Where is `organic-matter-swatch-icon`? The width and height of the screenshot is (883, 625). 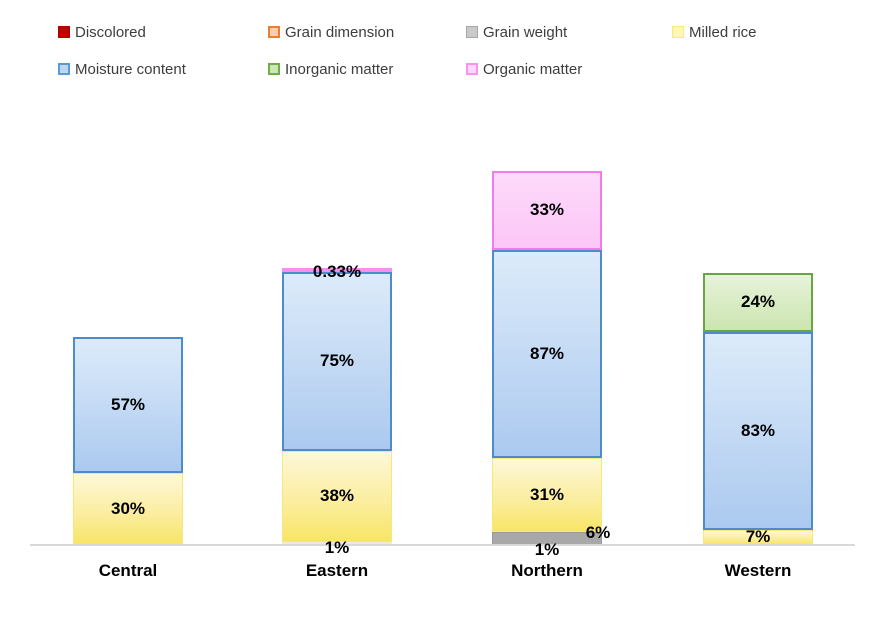 organic-matter-swatch-icon is located at coordinates (472, 69).